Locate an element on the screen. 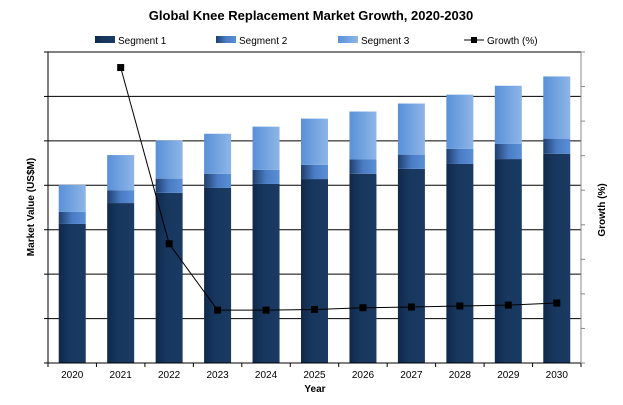  bar-segment-1-2027 is located at coordinates (411, 265).